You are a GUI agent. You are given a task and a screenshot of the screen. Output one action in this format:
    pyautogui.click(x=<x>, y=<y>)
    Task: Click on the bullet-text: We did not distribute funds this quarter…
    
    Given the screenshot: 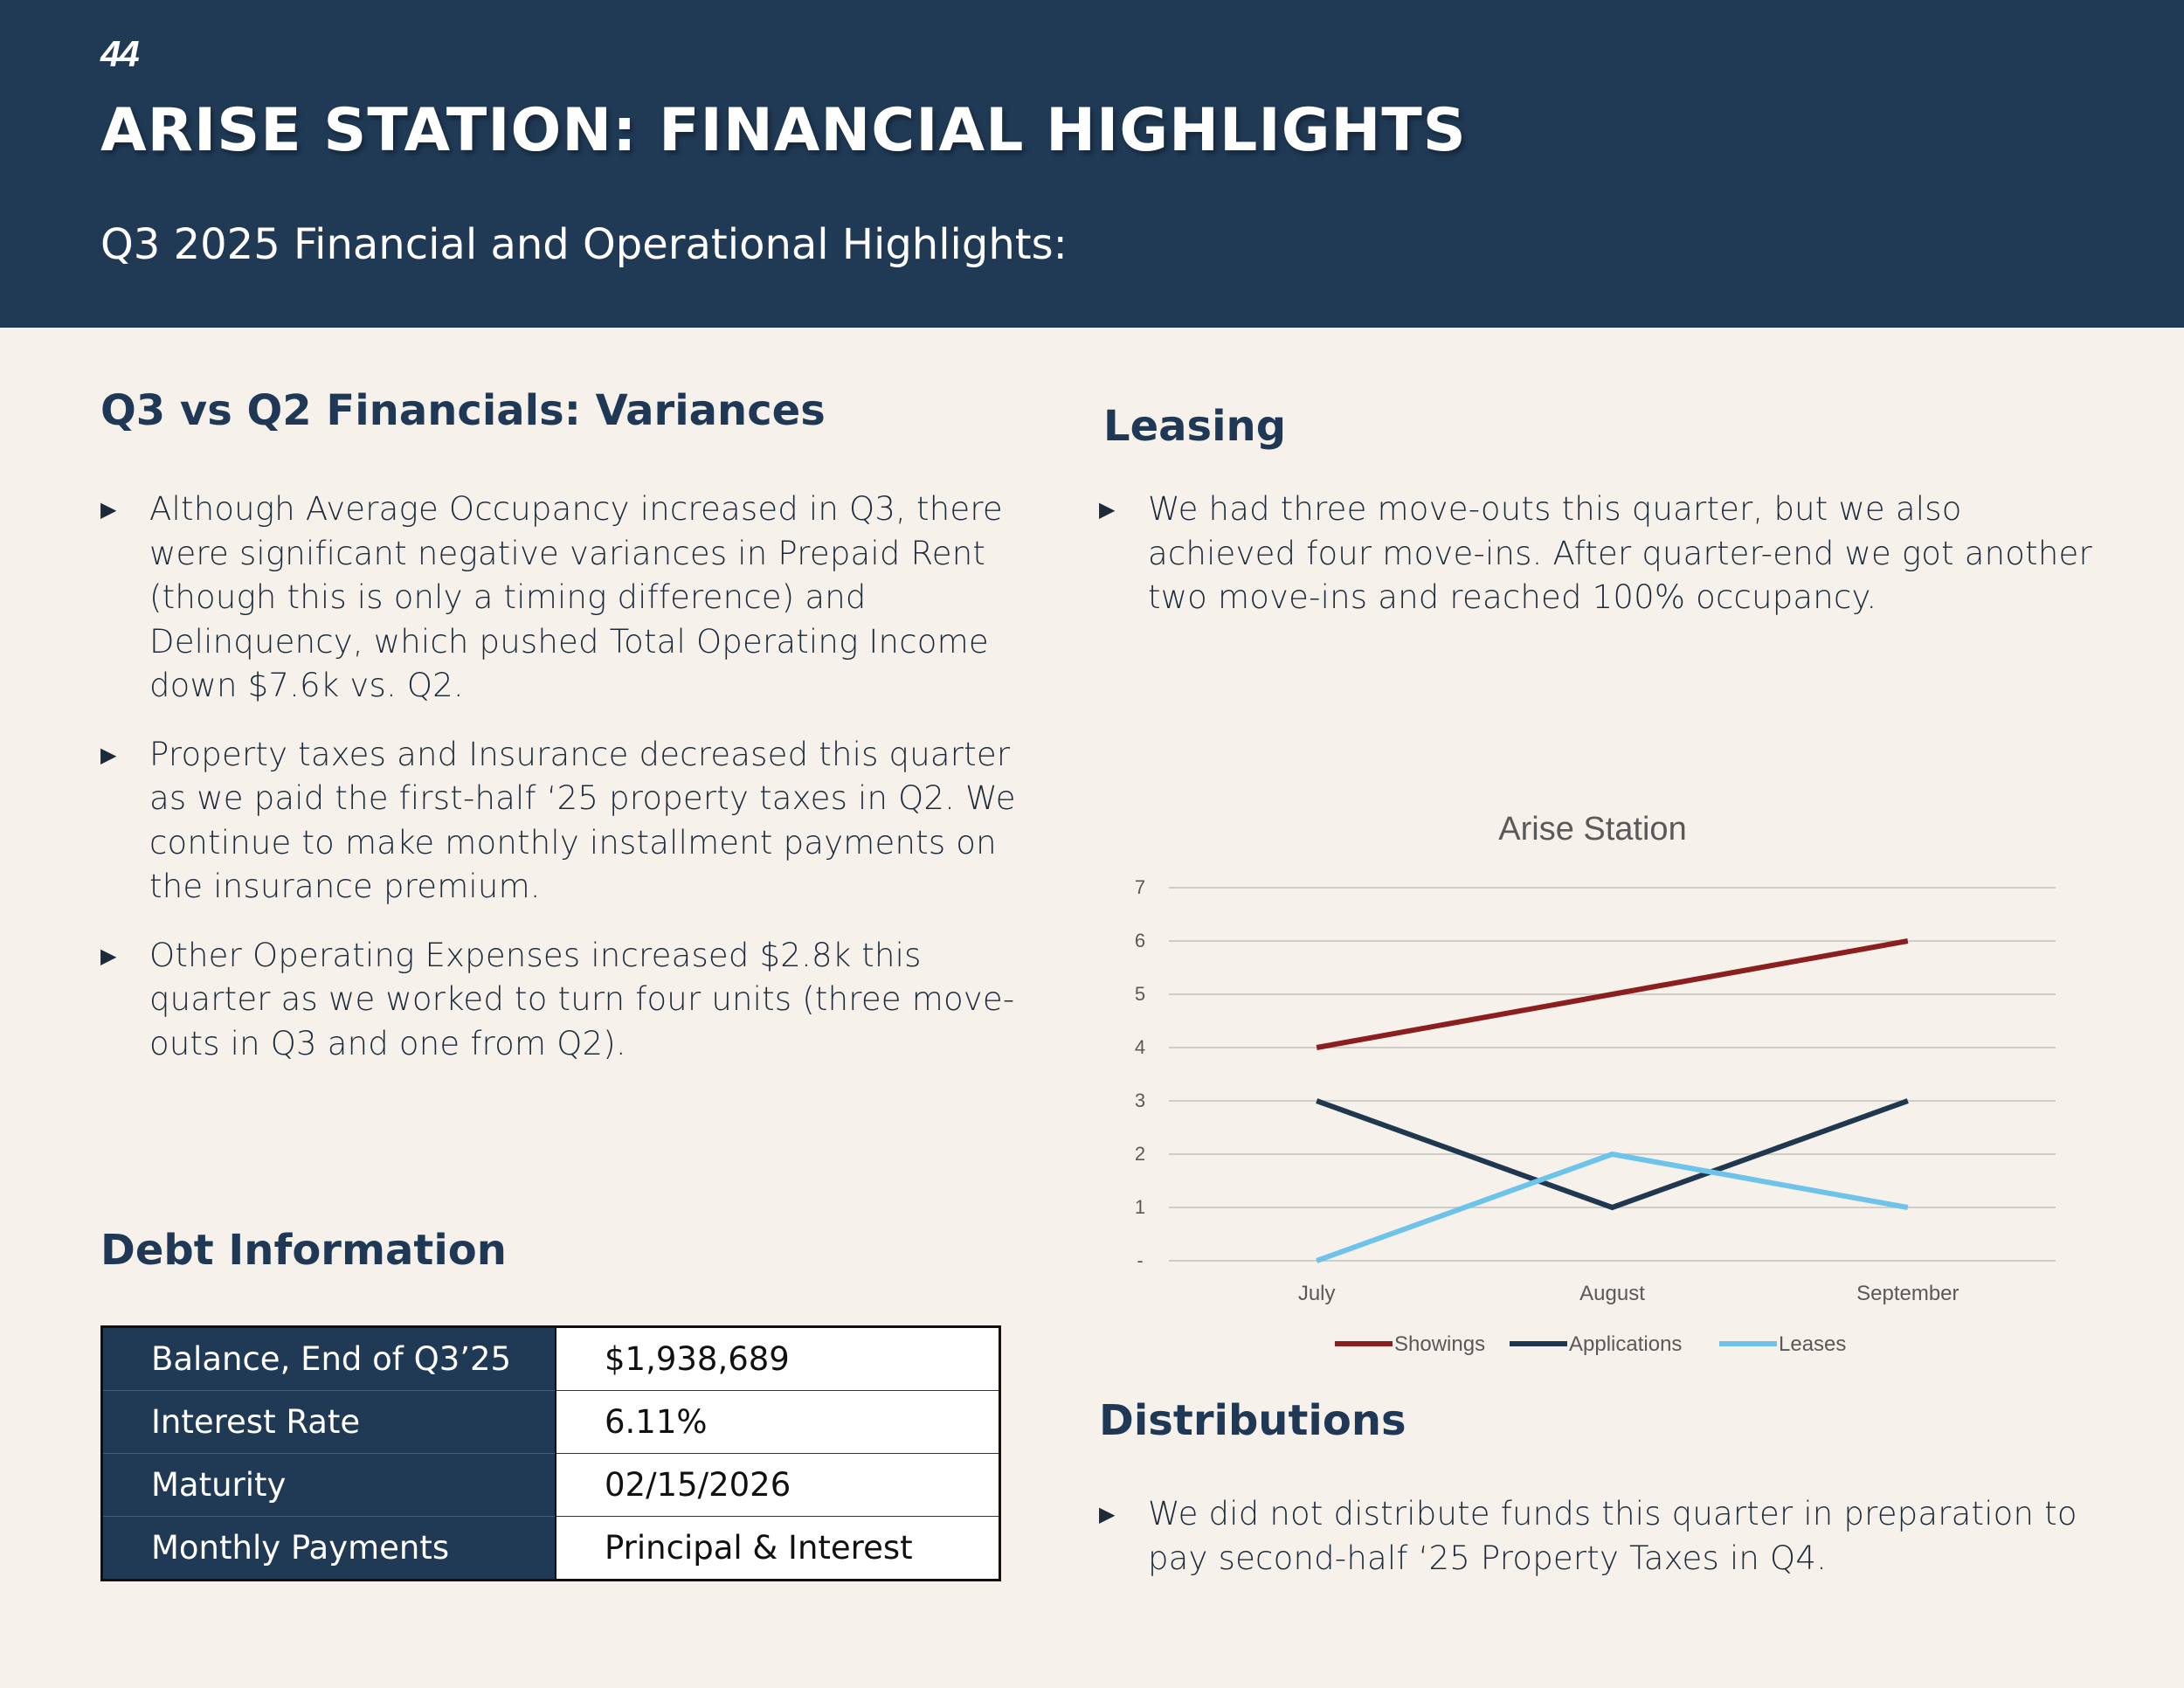 What is the action you would take?
    pyautogui.click(x=1612, y=1536)
    